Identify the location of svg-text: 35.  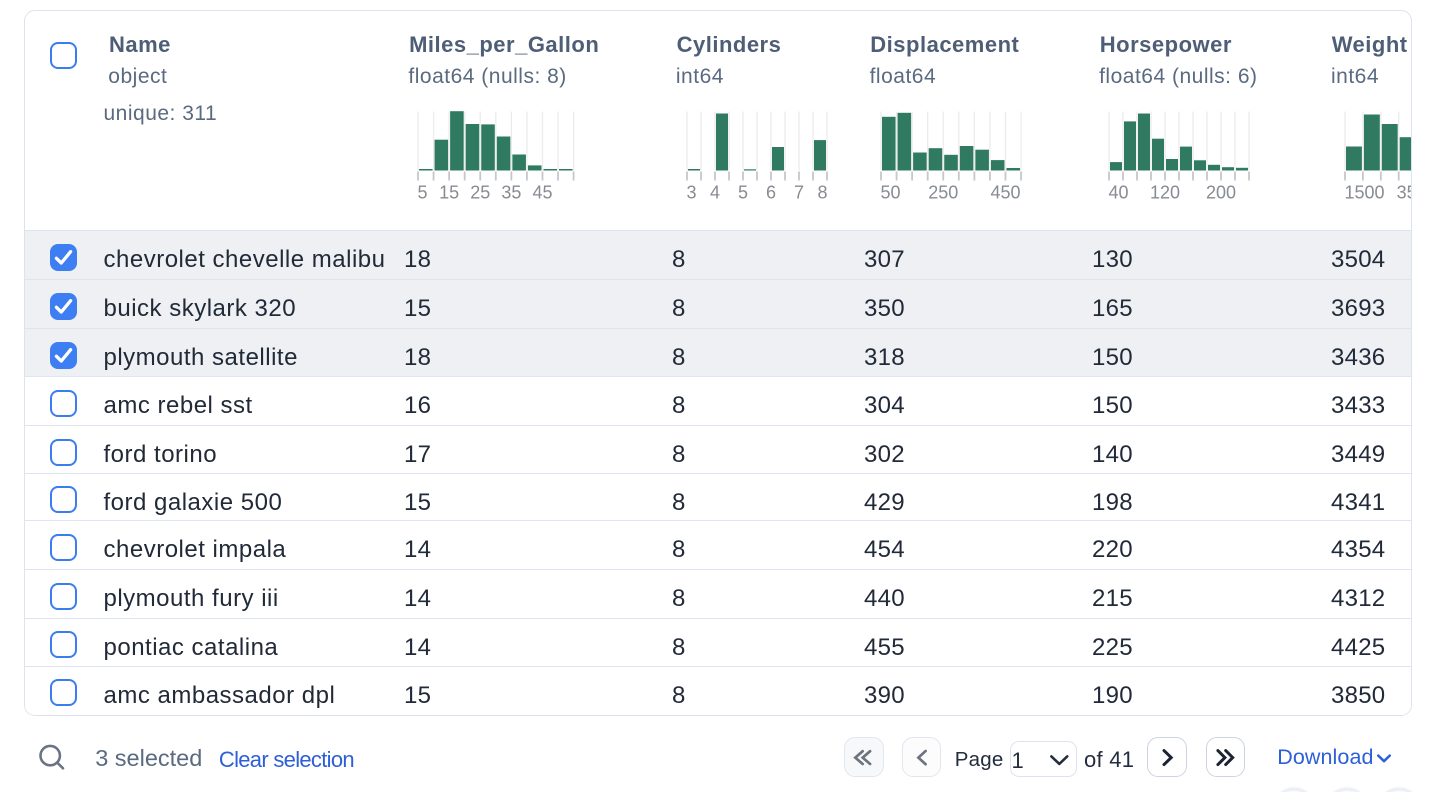
(511, 192).